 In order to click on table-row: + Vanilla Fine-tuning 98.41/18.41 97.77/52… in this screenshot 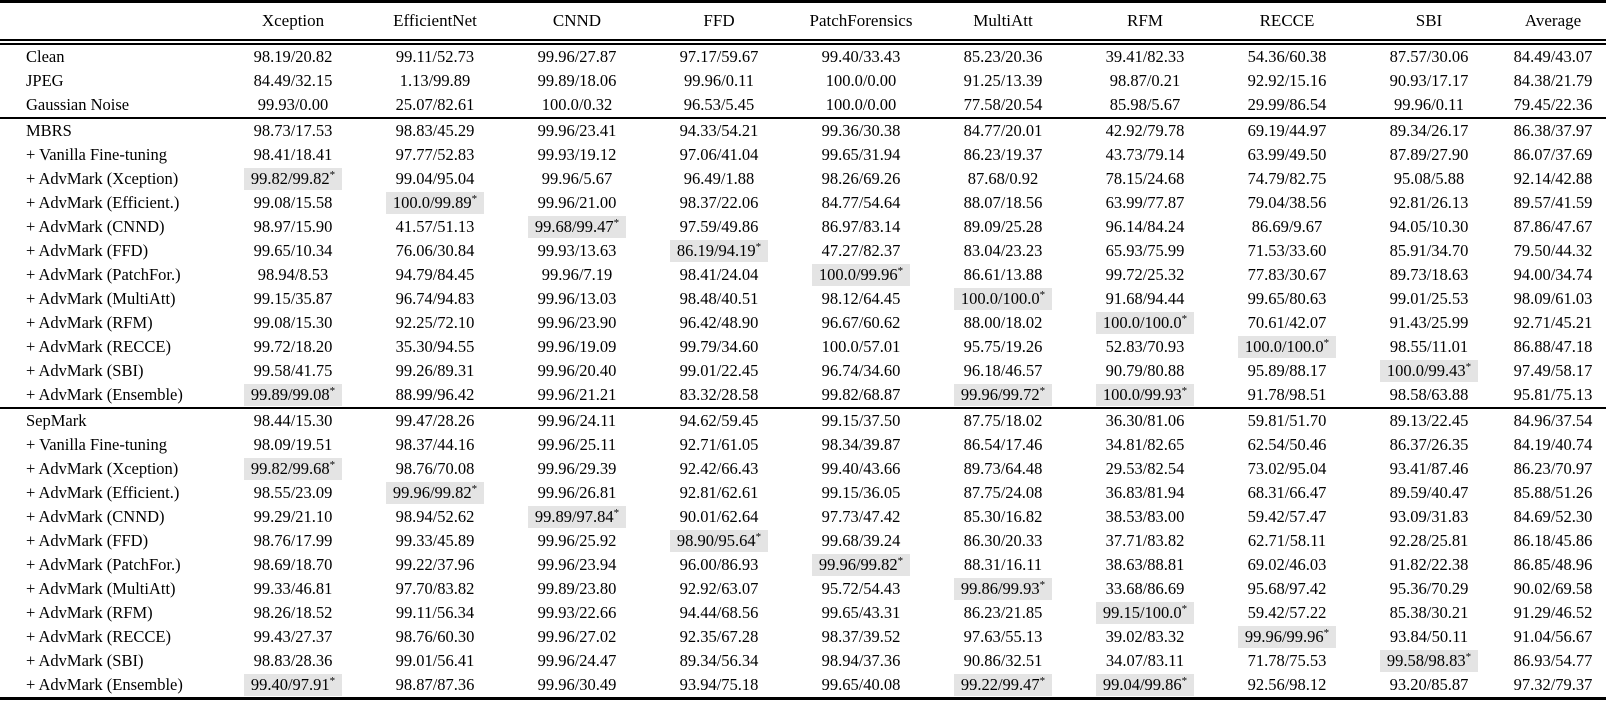, I will do `click(803, 155)`.